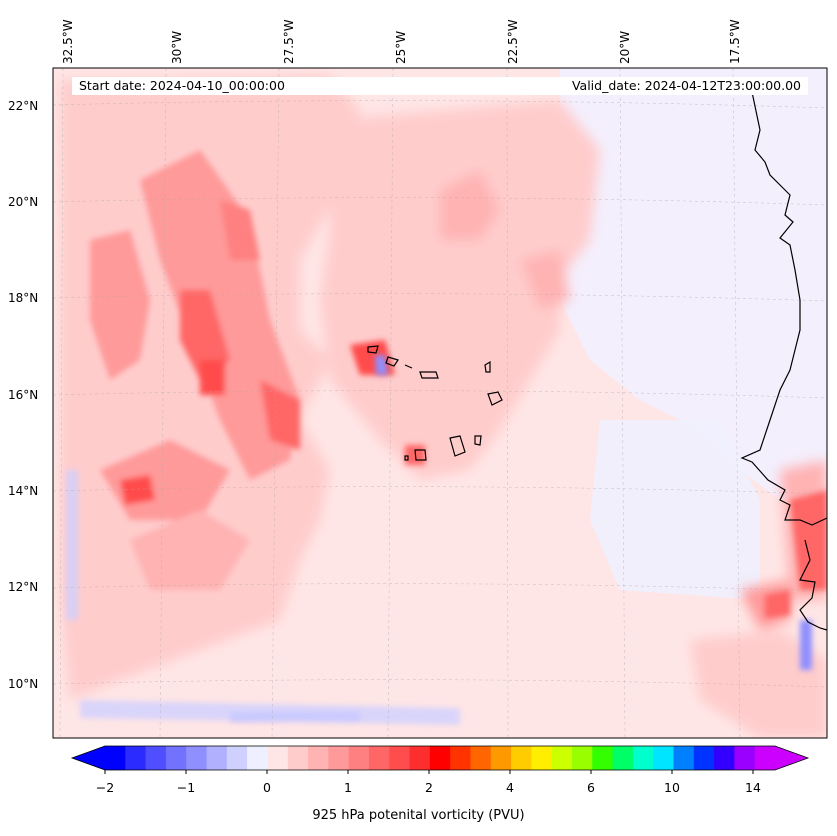 The width and height of the screenshot is (837, 836). I want to click on lon-label: 22.5°W, so click(513, 41).